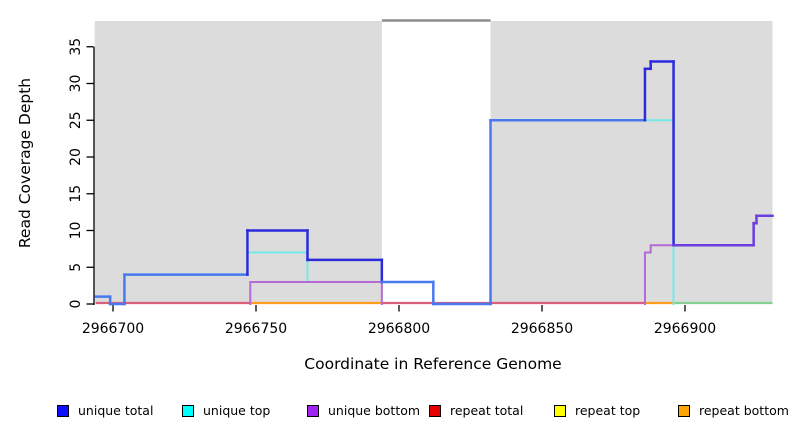  I want to click on y-axis-tick-label: 35, so click(76, 47).